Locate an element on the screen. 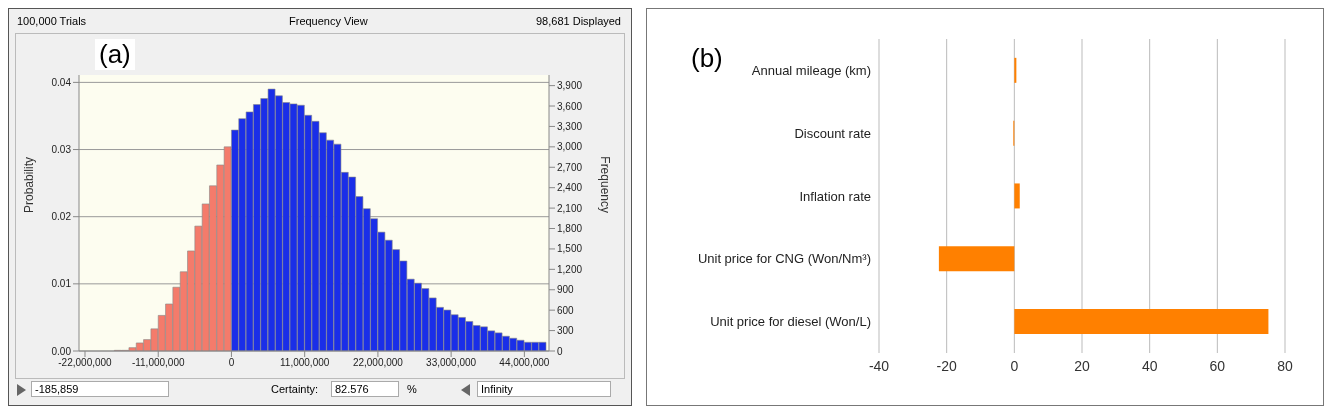 The width and height of the screenshot is (1337, 406). y2-tick-label: 3,600 is located at coordinates (570, 106).